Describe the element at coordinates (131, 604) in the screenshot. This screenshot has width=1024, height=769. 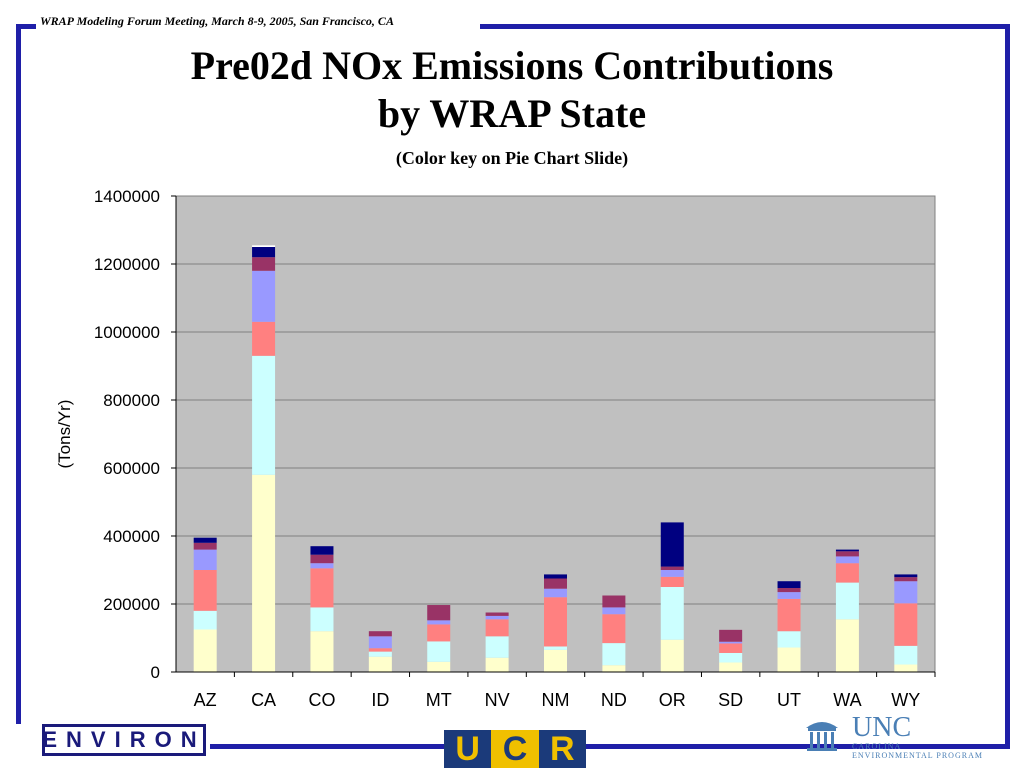
I see `y-tick-label: 200000` at that location.